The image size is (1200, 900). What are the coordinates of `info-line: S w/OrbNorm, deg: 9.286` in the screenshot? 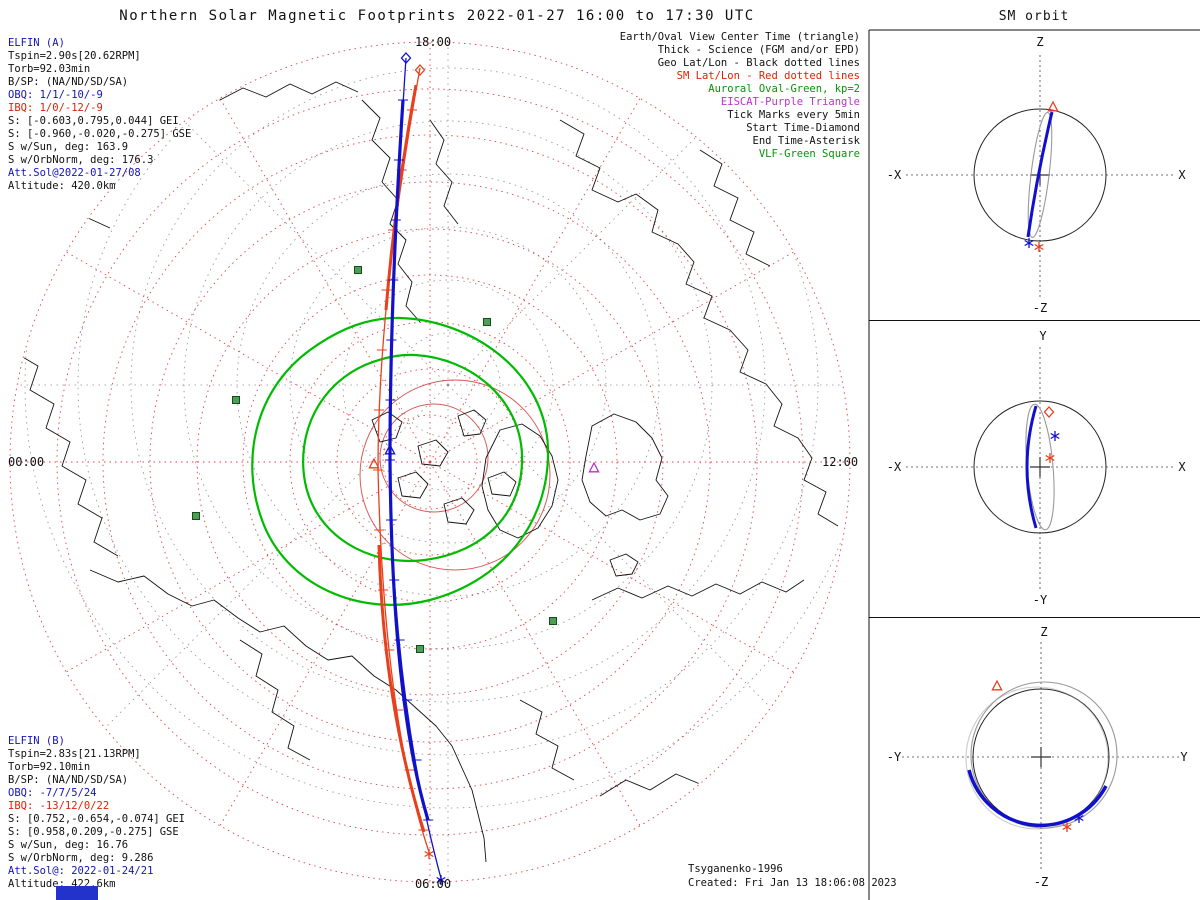 It's located at (80, 858).